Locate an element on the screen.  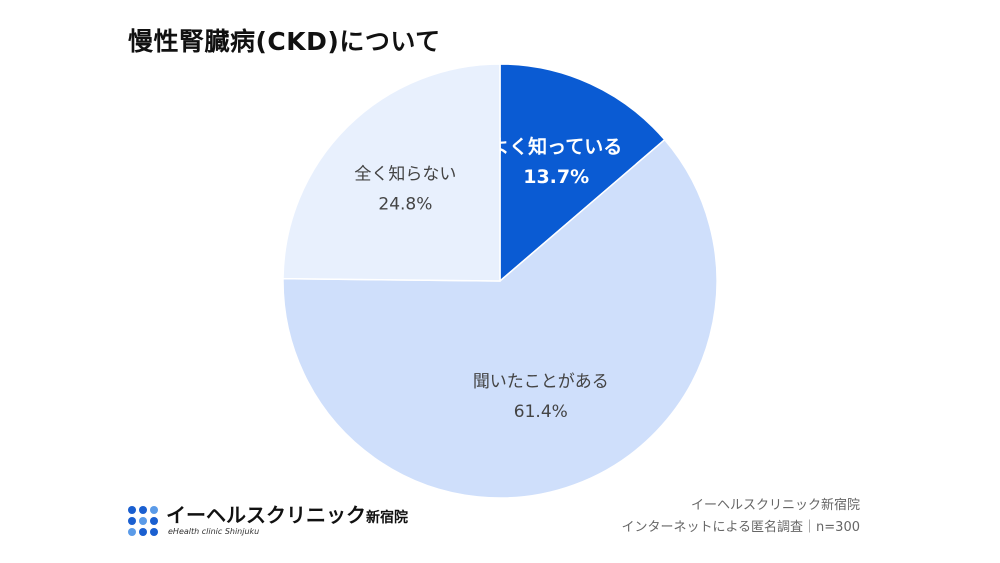
logo-dots-icon is located at coordinates (144, 520).